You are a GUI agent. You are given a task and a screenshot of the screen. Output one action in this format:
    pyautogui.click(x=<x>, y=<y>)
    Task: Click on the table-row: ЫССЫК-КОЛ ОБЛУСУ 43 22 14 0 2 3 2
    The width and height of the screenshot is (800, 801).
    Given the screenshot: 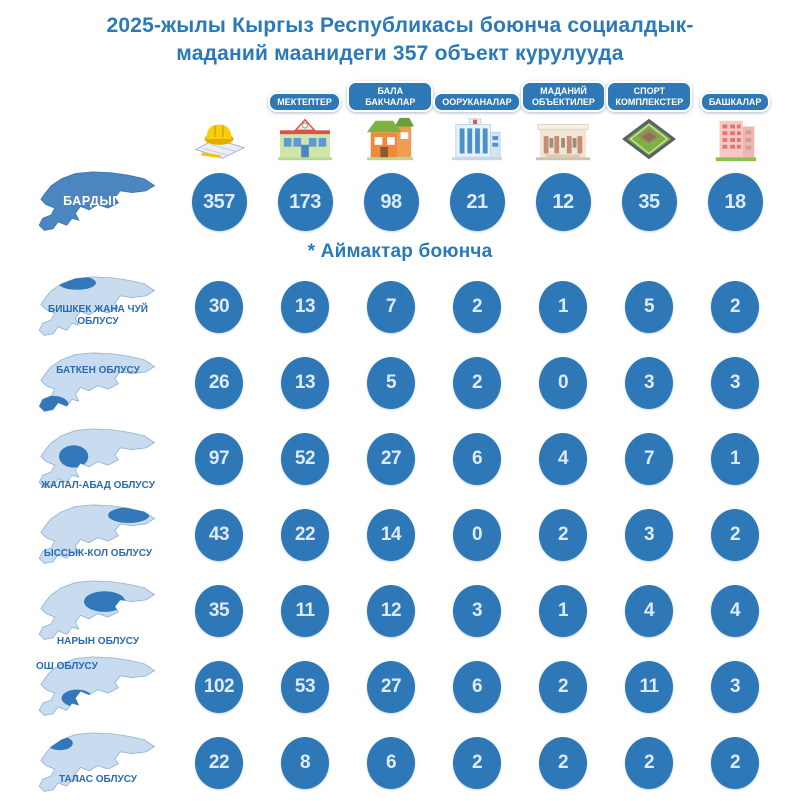 What is the action you would take?
    pyautogui.click(x=400, y=535)
    